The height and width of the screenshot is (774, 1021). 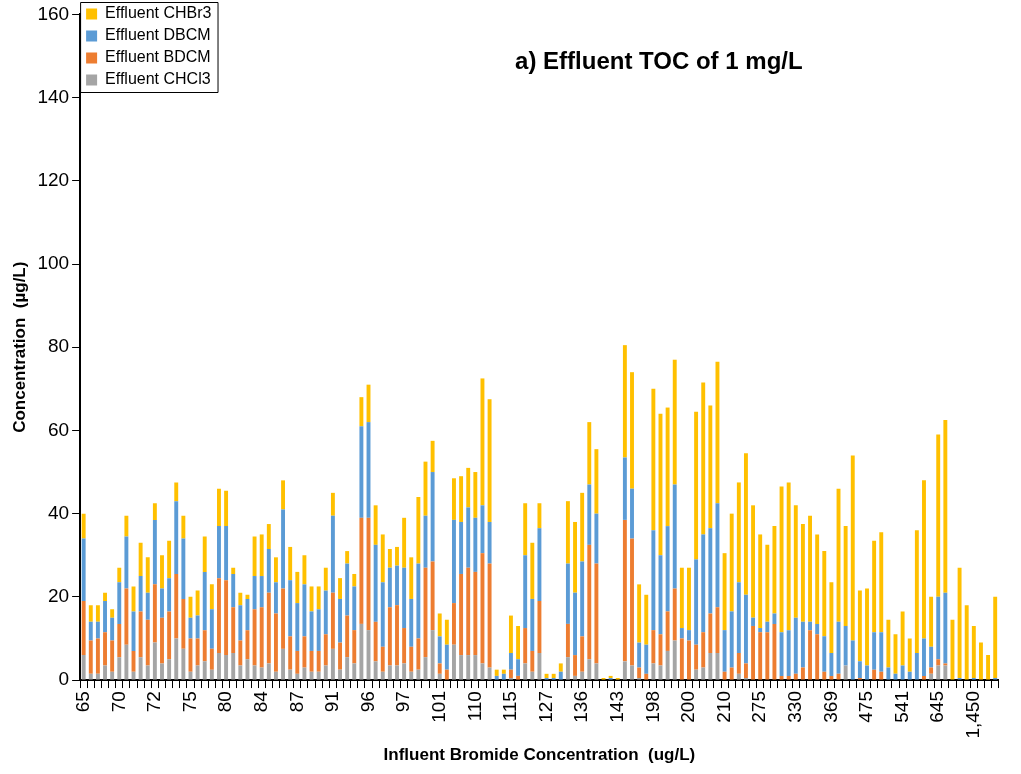 What do you see at coordinates (58, 512) in the screenshot?
I see `y-tick-label: 40` at bounding box center [58, 512].